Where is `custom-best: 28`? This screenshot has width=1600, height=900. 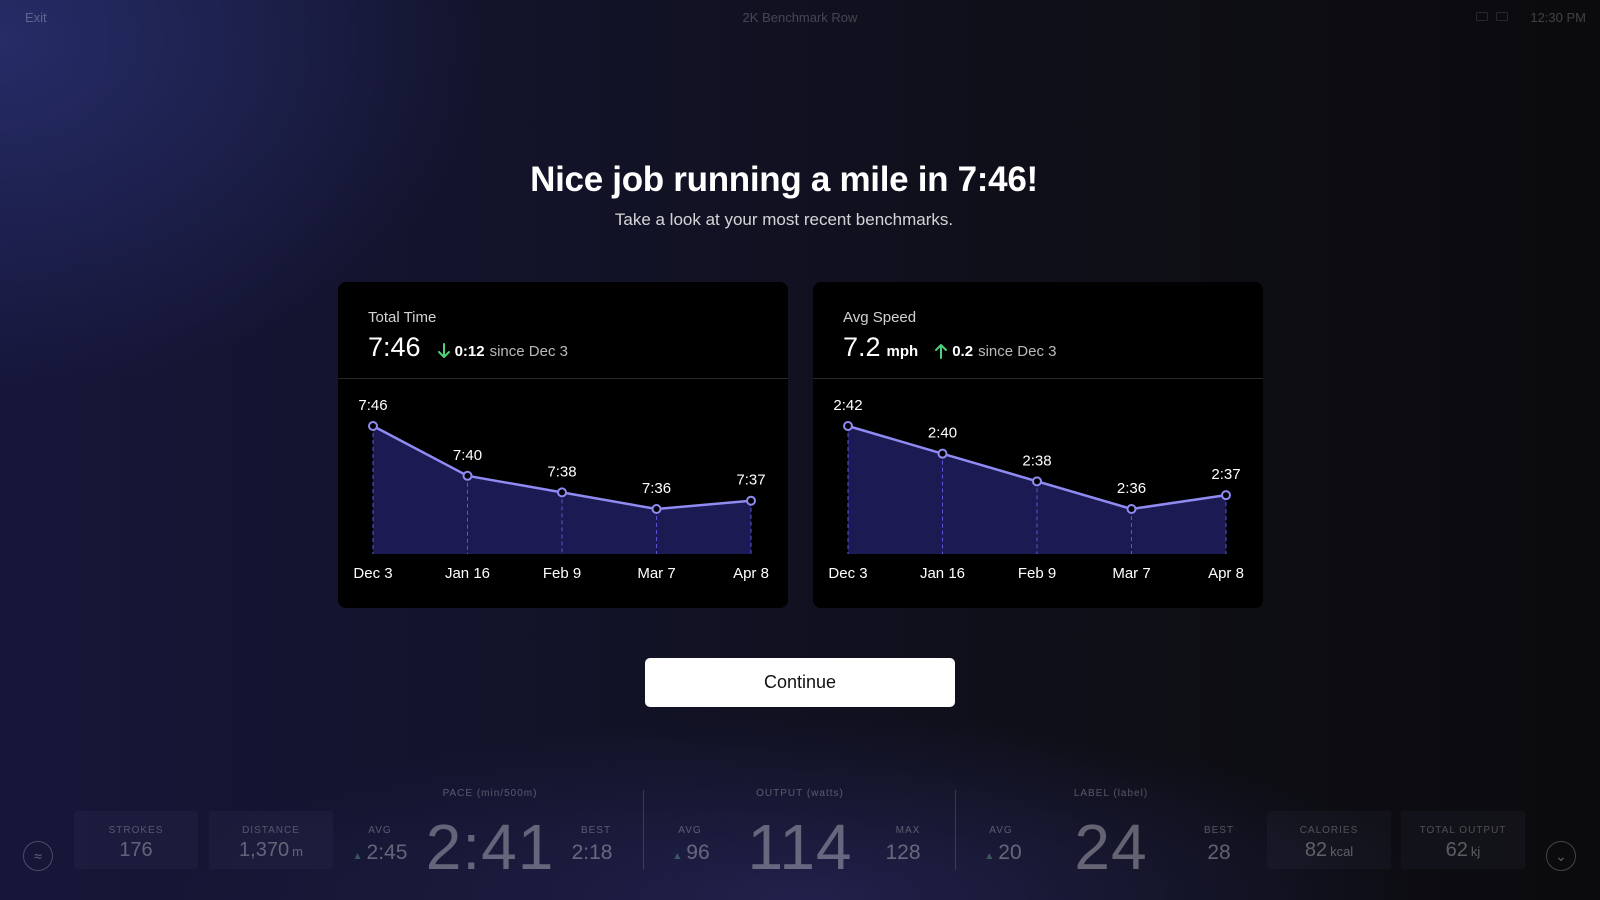 custom-best: 28 is located at coordinates (1219, 852).